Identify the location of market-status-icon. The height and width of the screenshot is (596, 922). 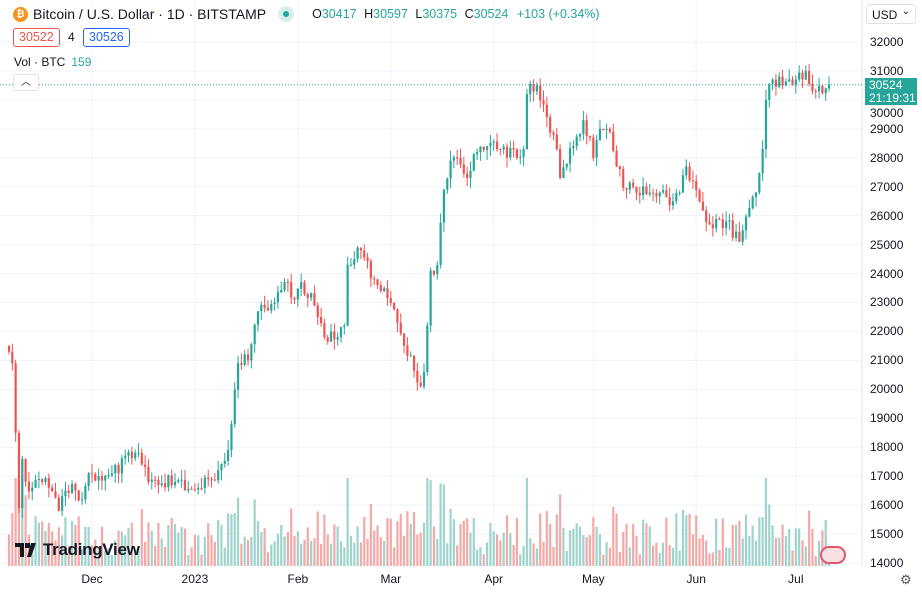
(286, 14).